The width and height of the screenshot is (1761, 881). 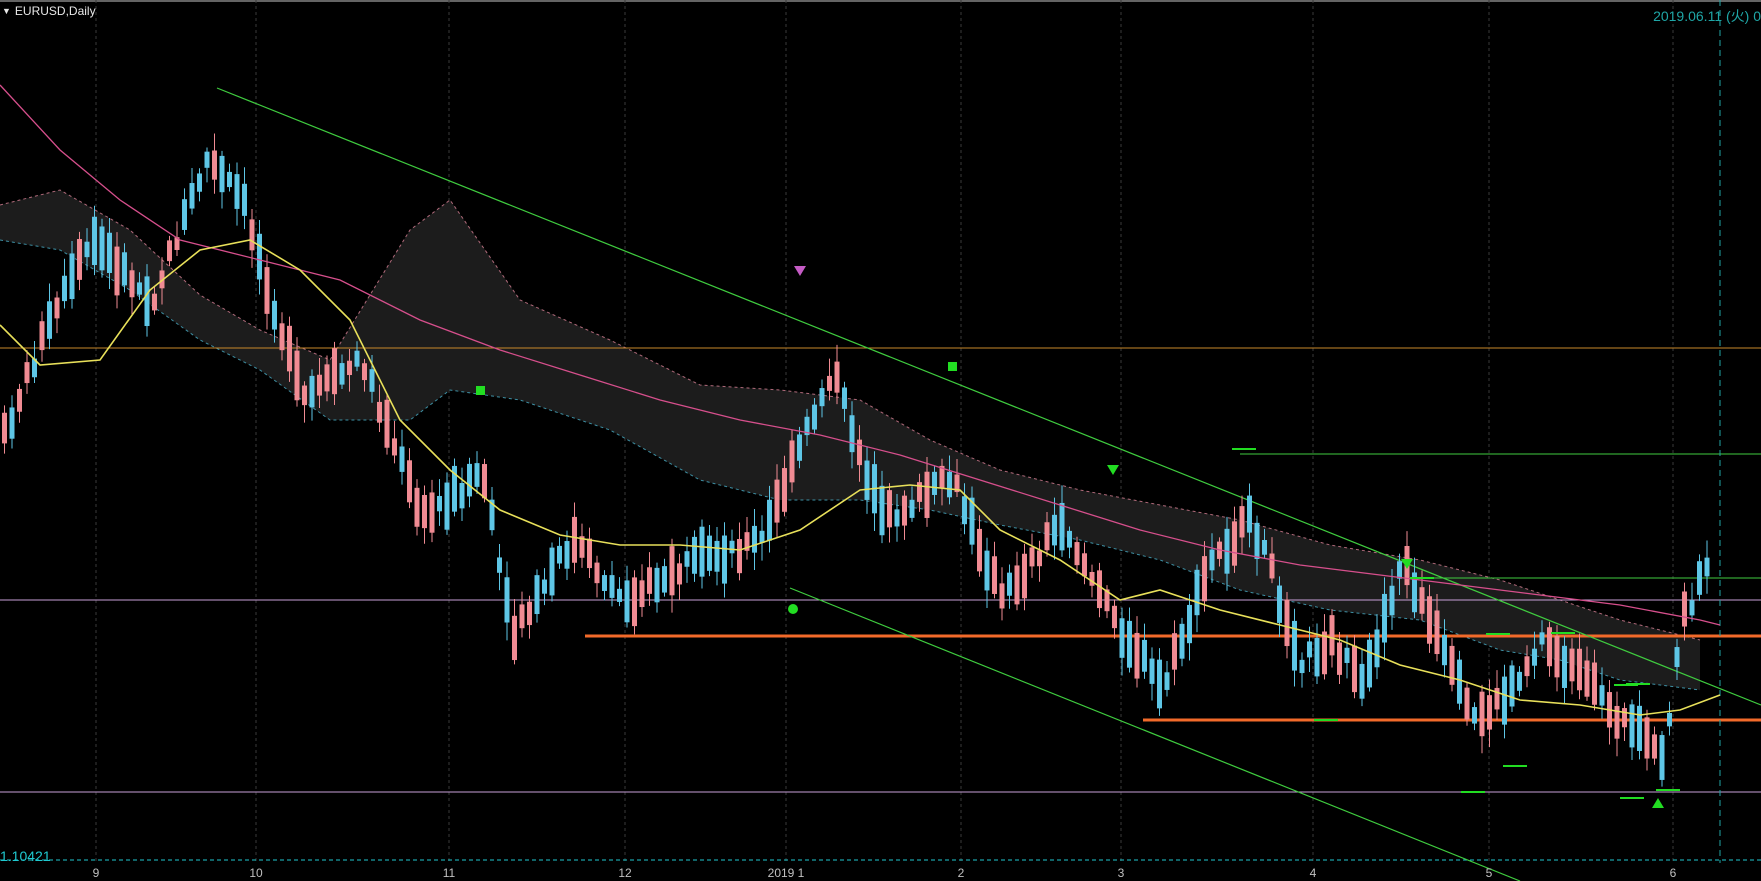 I want to click on time-label-9: 9, so click(x=96, y=873).